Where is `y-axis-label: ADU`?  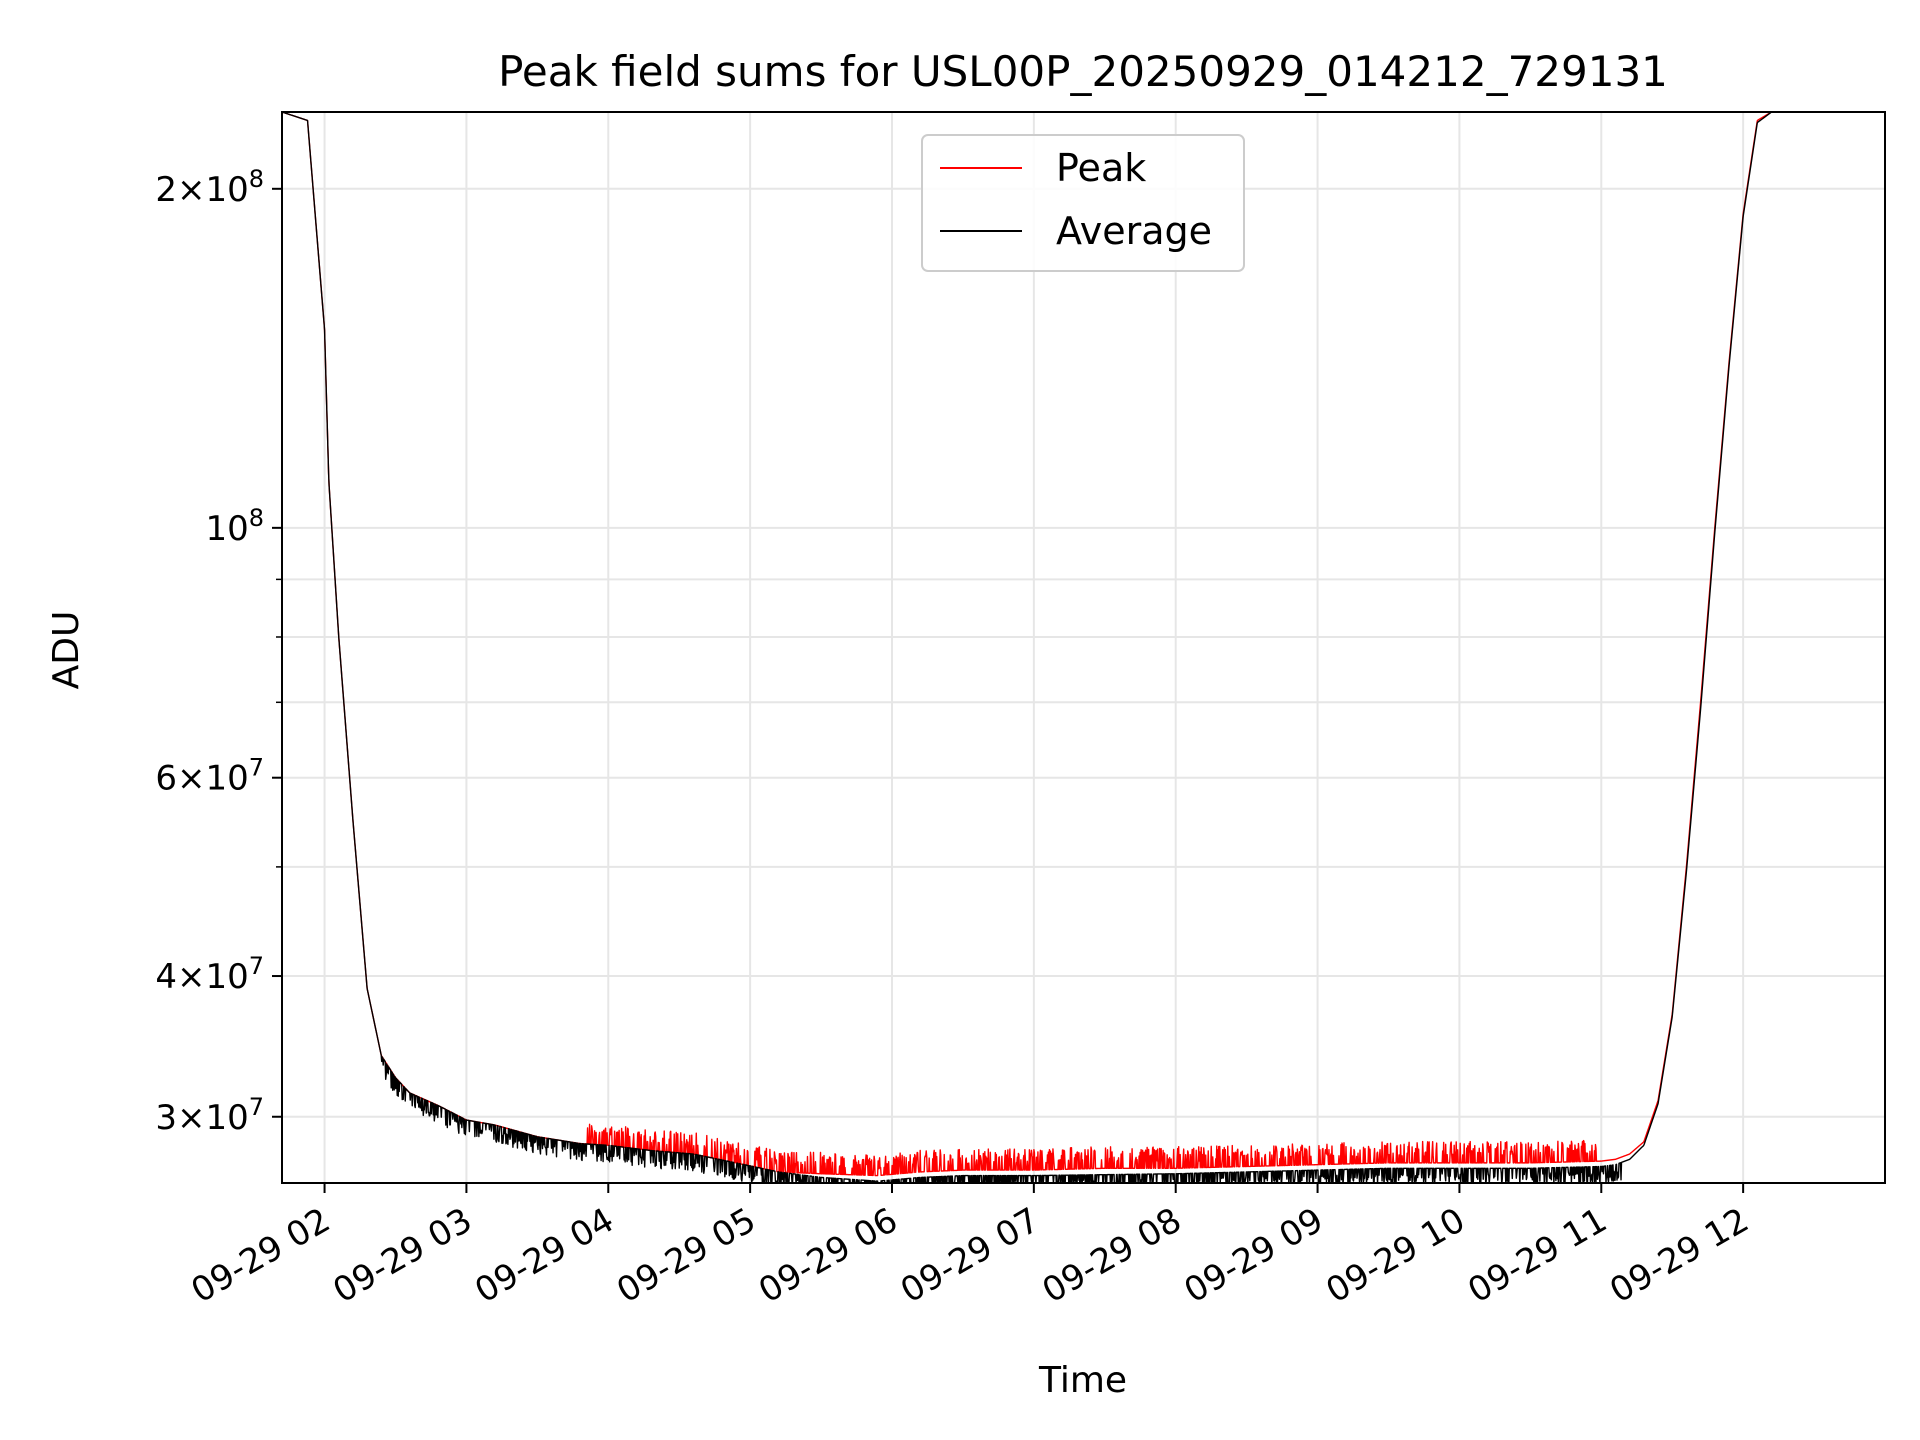 y-axis-label: ADU is located at coordinates (66, 650).